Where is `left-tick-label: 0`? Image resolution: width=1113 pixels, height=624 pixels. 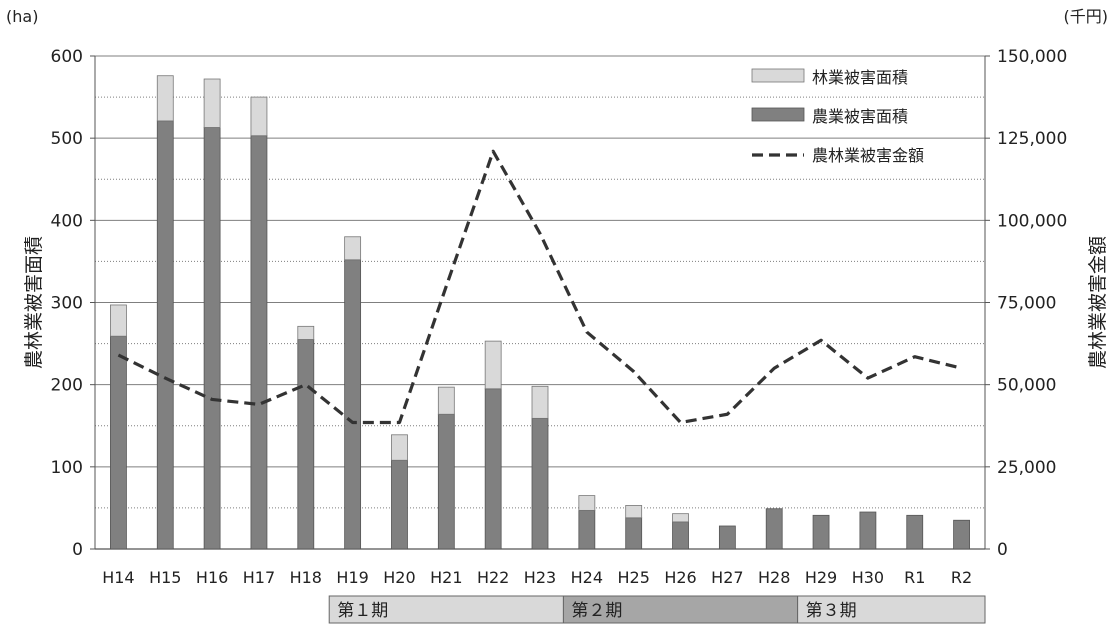
left-tick-label: 0 is located at coordinates (77, 550).